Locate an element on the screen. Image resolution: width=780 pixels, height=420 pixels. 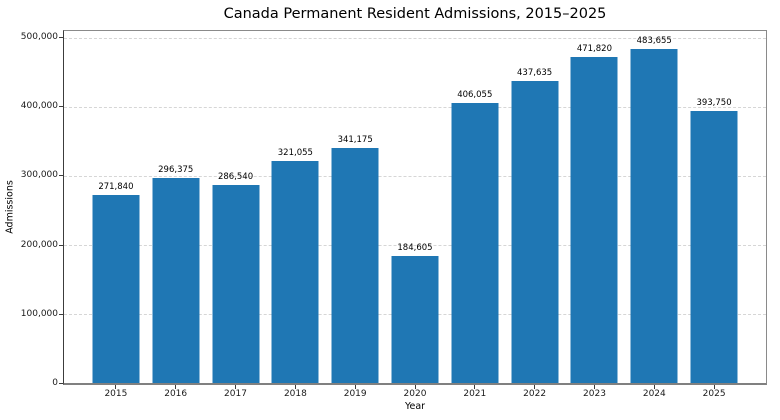
bar-slot: 483,655 is located at coordinates (654, 207).